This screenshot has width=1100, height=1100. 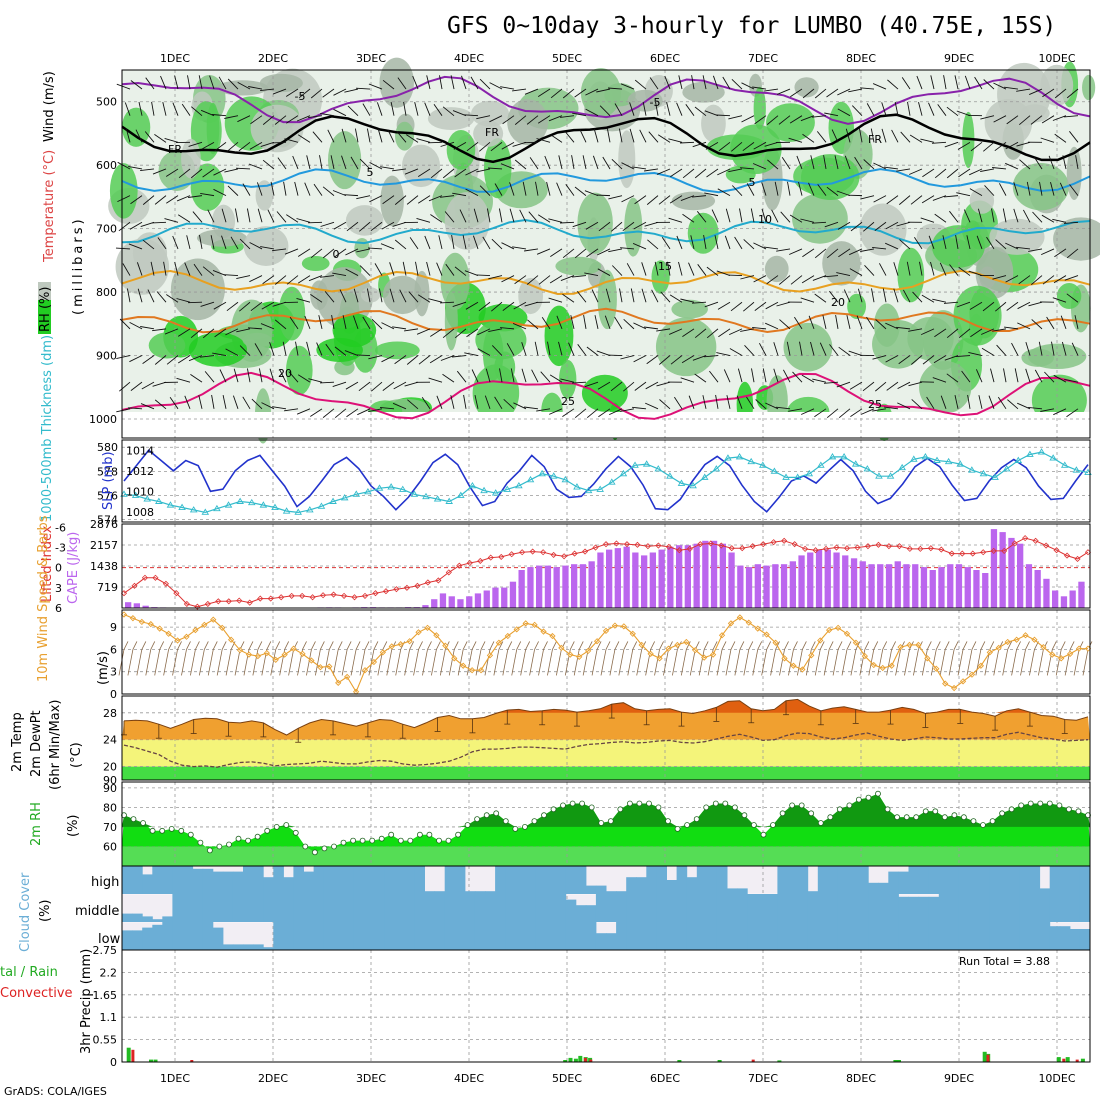 I want to click on cloud-low-bar, so click(x=893, y=936).